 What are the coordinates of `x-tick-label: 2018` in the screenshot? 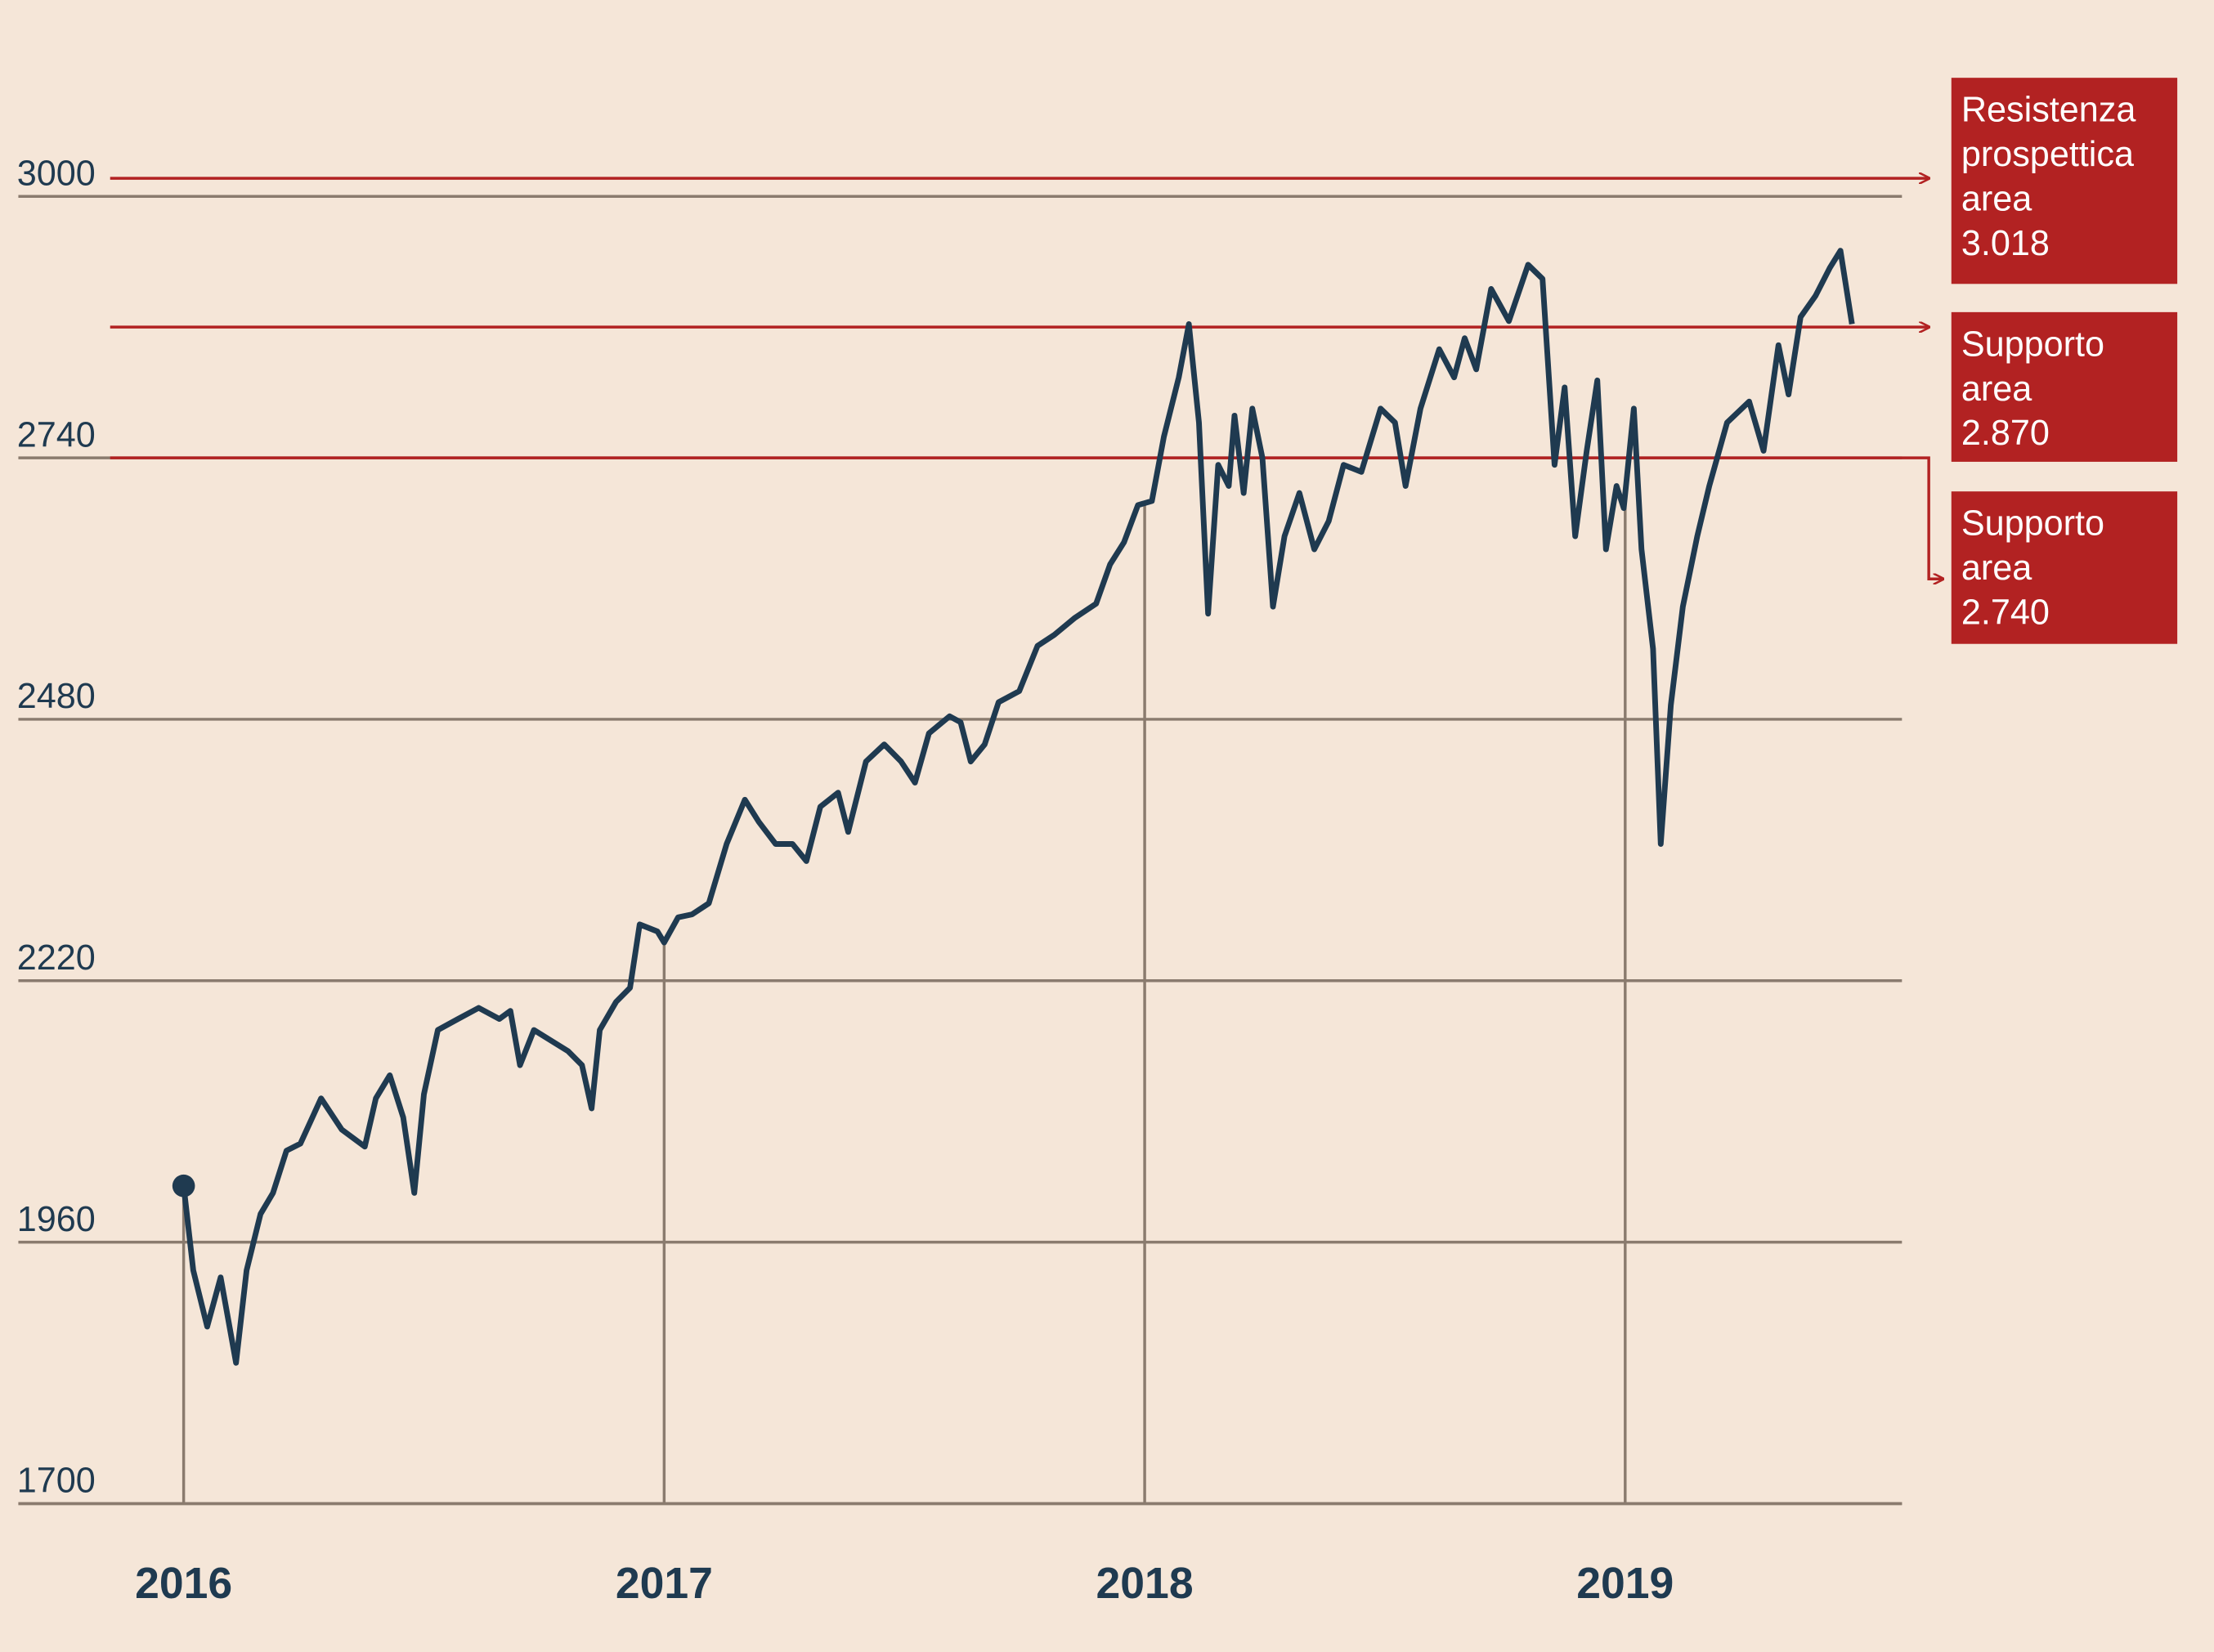 It's located at (1145, 1584).